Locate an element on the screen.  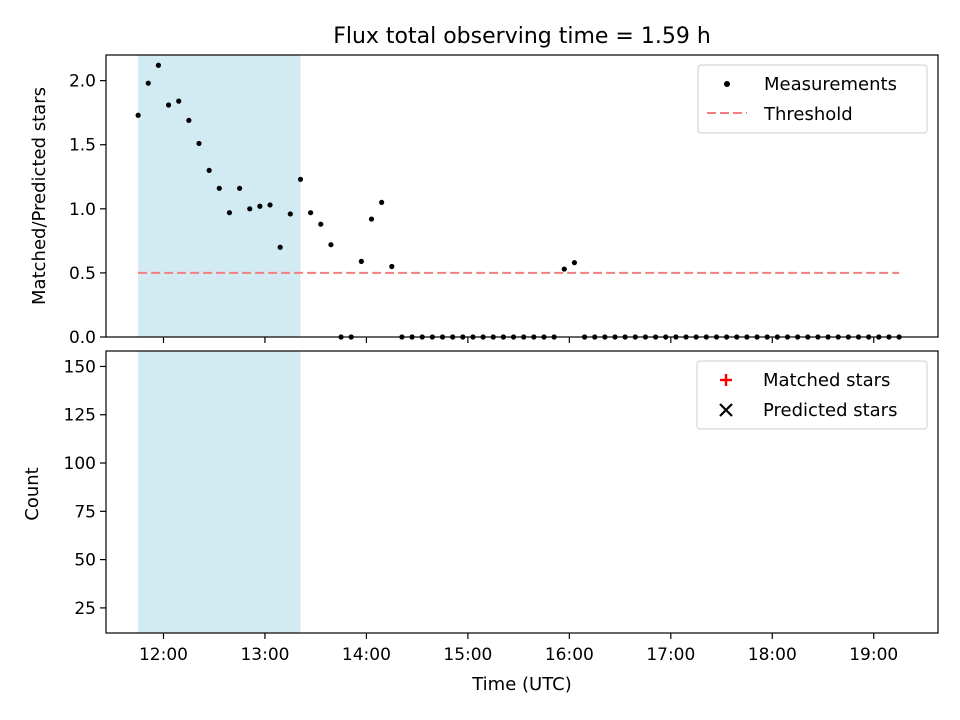
legend-threshold-label: Threshold is located at coordinates (808, 114).